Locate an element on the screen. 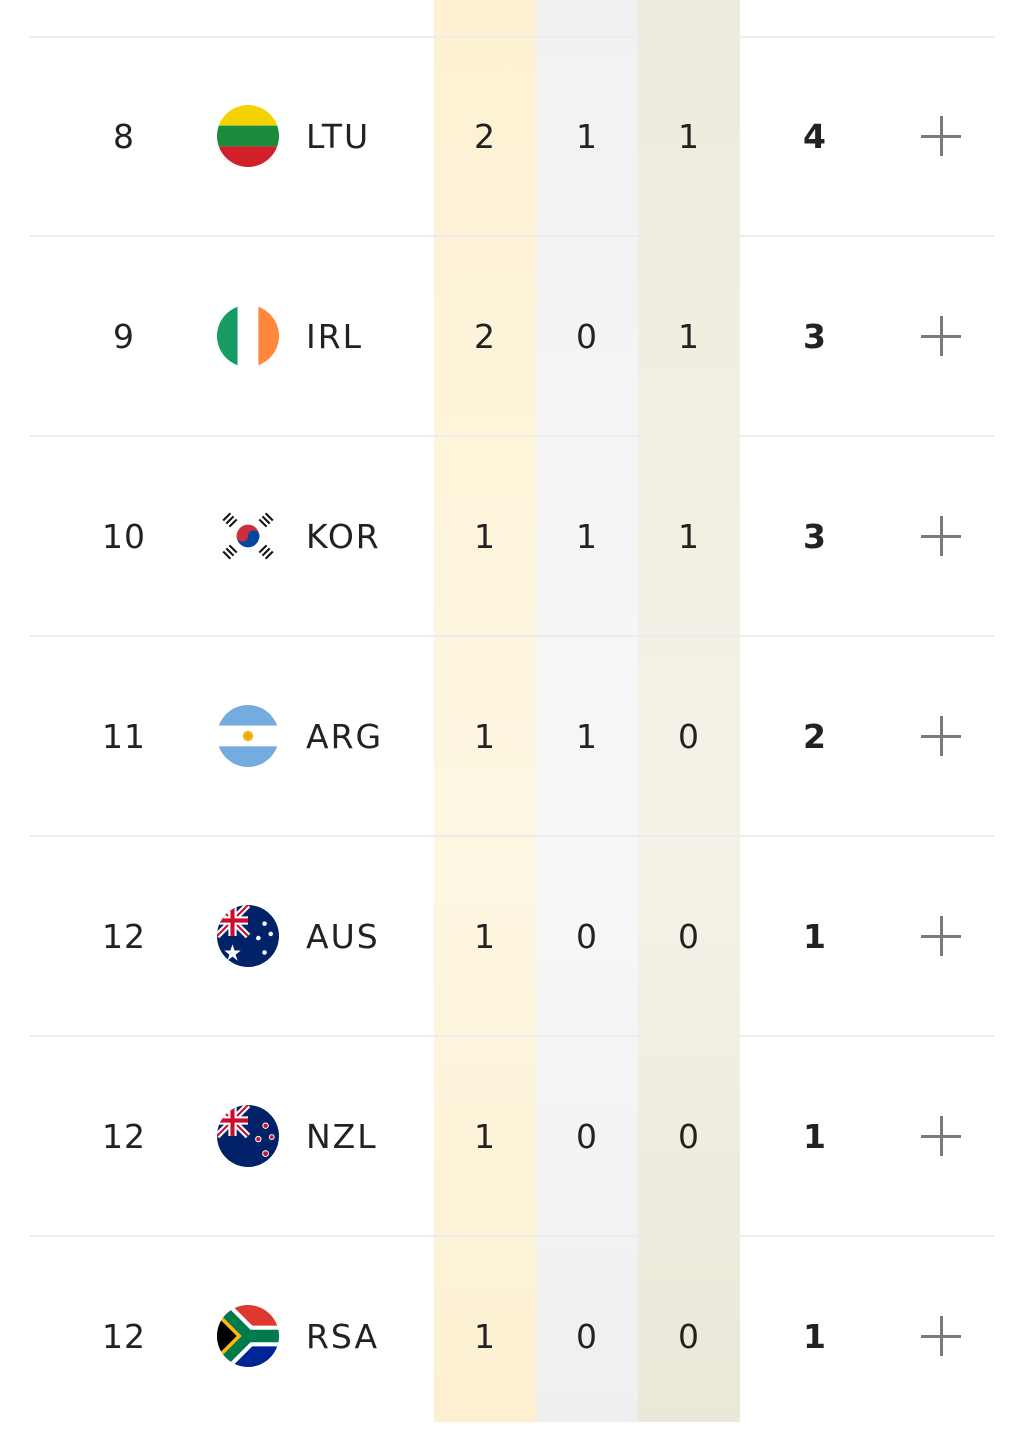 This screenshot has width=1024, height=1437. flag-lithuania-icon is located at coordinates (248, 136).